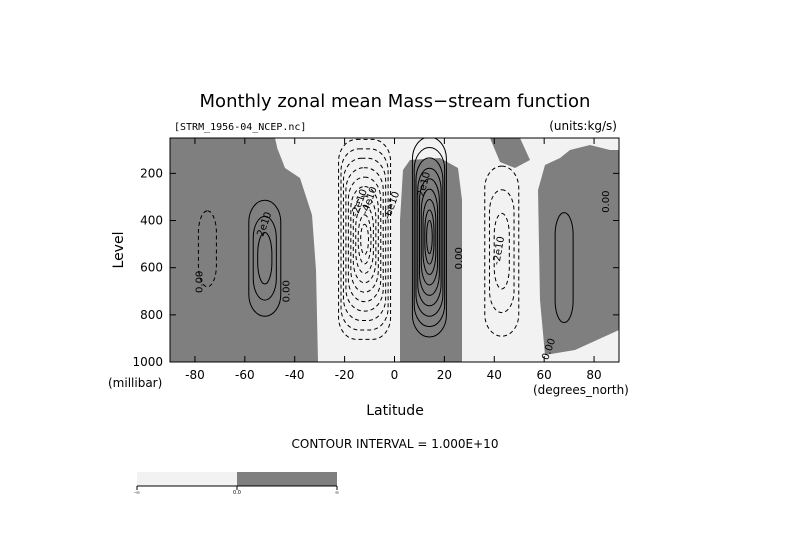 Image resolution: width=789 pixels, height=558 pixels. What do you see at coordinates (444, 375) in the screenshot?
I see `x-tick-label: 20` at bounding box center [444, 375].